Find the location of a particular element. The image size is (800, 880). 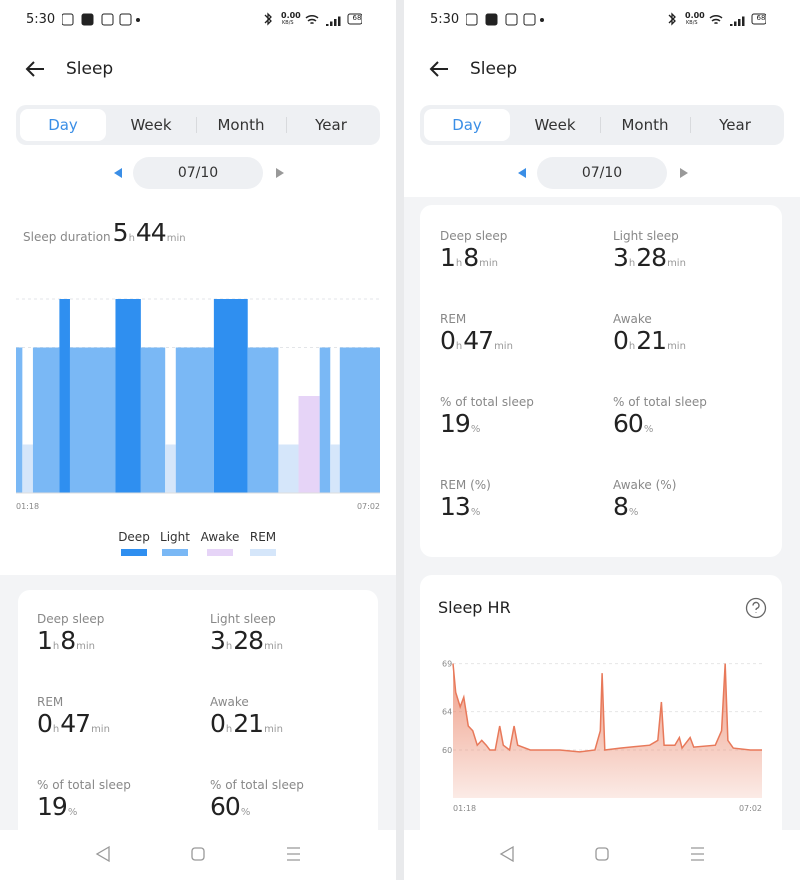

stat-value: 3 h 28 min is located at coordinates (650, 257).